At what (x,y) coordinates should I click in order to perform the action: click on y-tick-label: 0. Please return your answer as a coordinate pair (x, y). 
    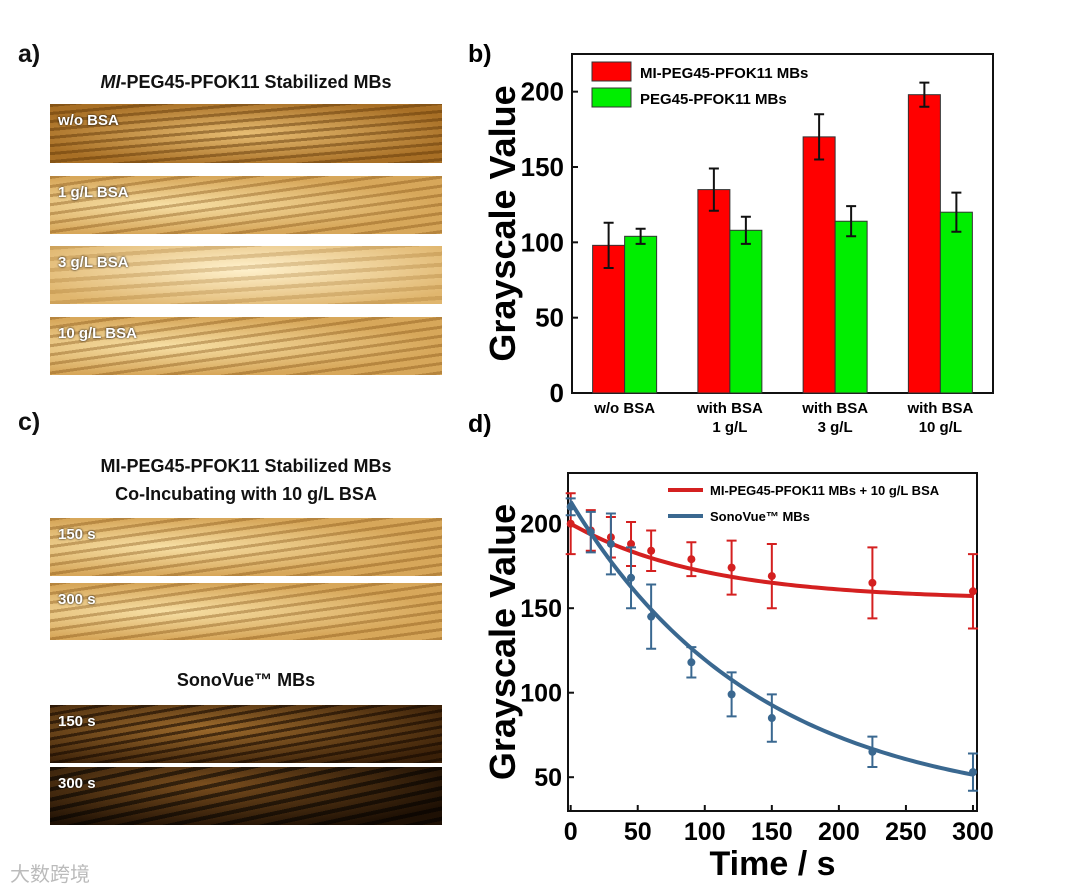
    Looking at the image, I should click on (557, 393).